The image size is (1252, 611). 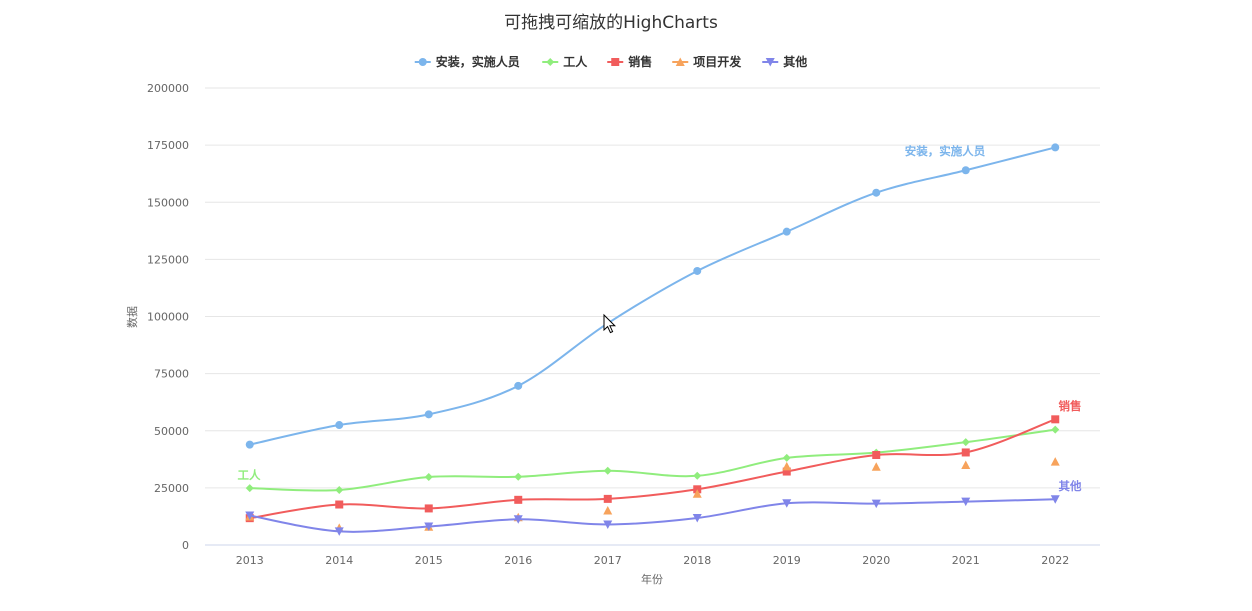 What do you see at coordinates (1055, 560) in the screenshot?
I see `x-tick-label: 2022` at bounding box center [1055, 560].